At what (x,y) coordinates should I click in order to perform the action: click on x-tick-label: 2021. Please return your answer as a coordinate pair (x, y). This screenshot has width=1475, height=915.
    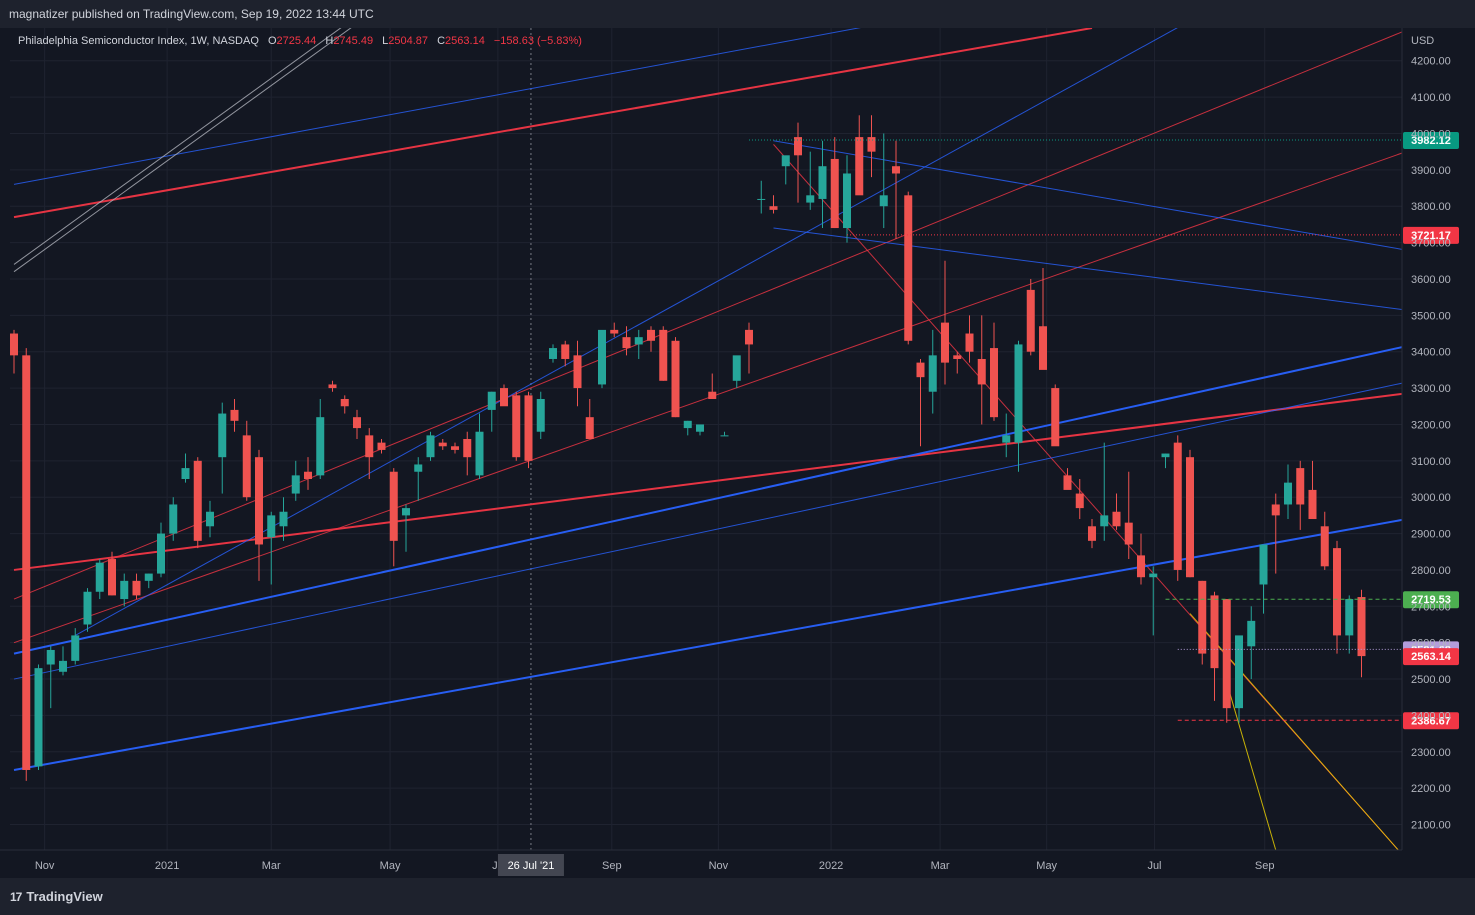
    Looking at the image, I should click on (167, 866).